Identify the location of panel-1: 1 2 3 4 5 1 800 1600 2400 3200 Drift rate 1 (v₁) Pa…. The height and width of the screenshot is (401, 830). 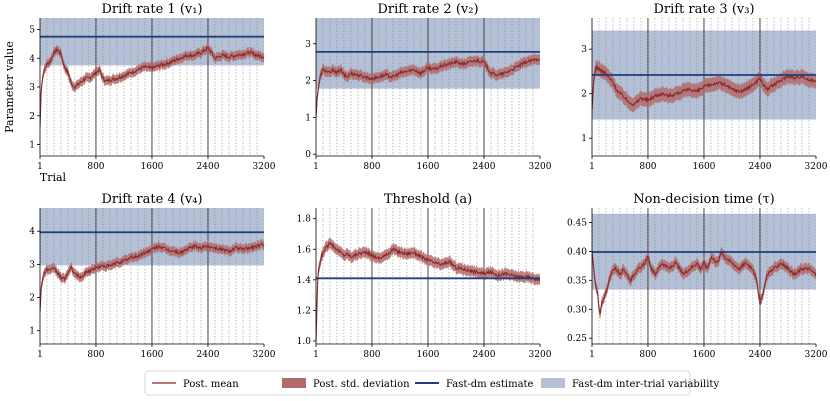
(139, 93).